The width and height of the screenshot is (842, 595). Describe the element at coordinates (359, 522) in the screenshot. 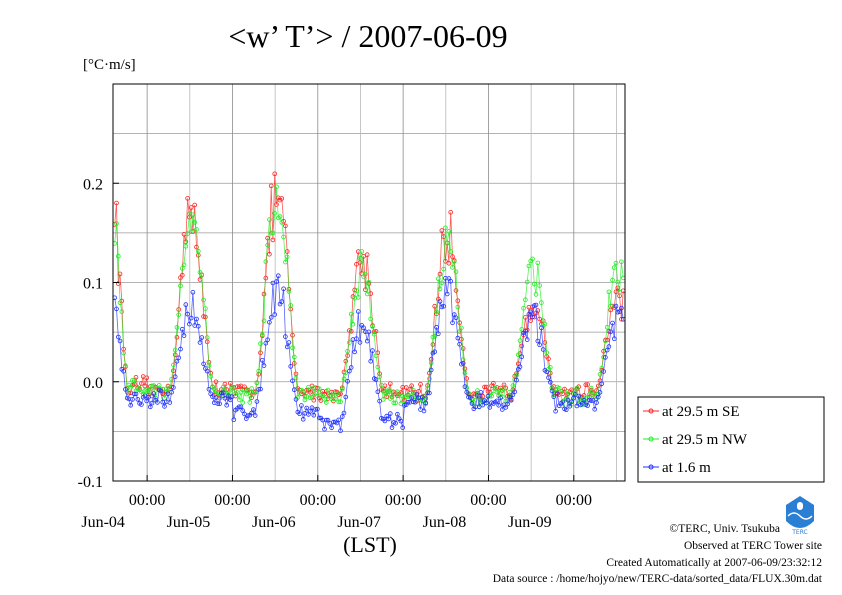

I see `x-tick-label-date: Jun-07` at that location.